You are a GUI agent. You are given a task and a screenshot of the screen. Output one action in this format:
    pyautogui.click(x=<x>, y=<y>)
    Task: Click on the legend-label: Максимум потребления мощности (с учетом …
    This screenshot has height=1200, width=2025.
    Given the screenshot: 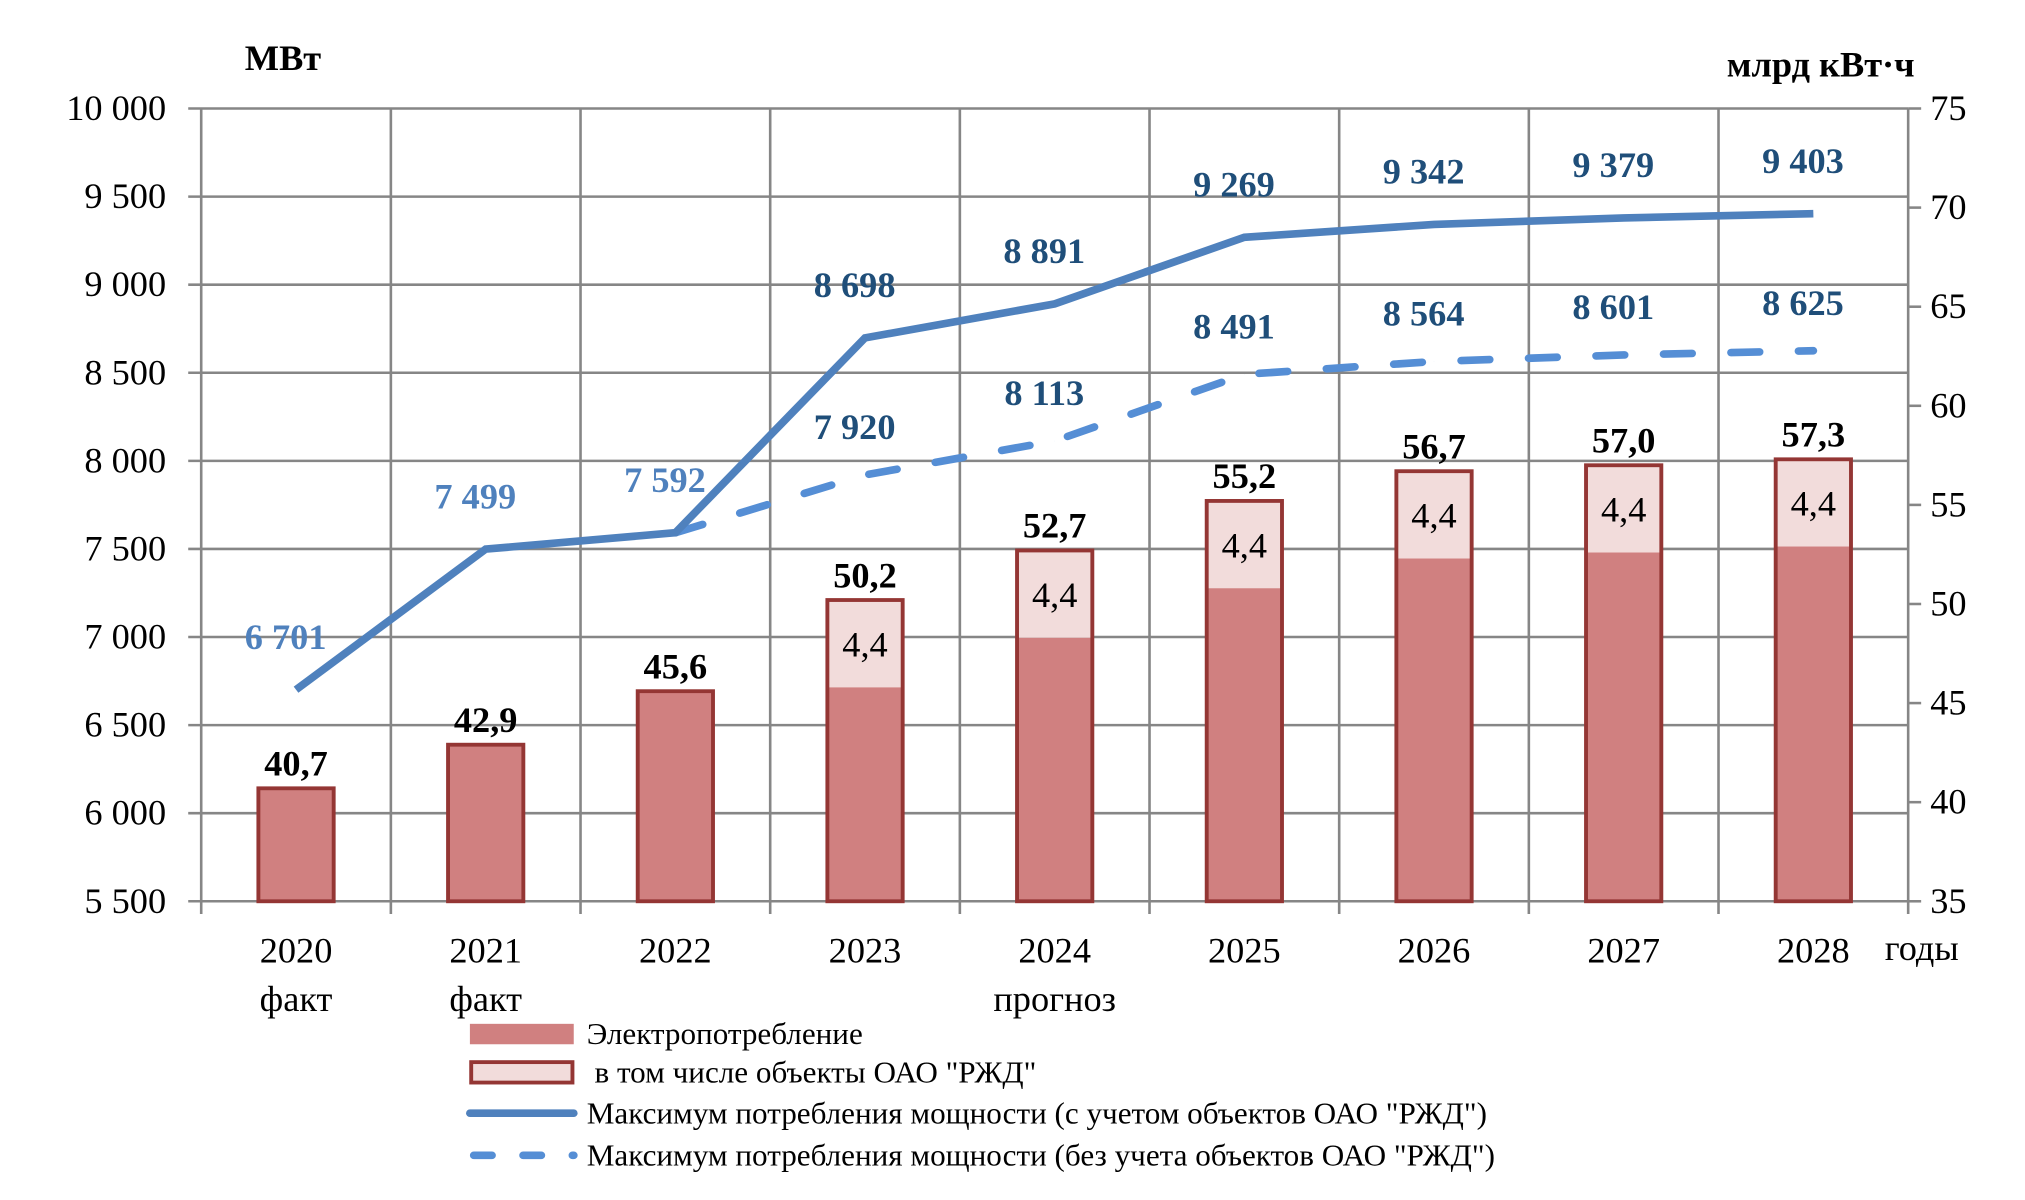 What is the action you would take?
    pyautogui.click(x=1037, y=1113)
    